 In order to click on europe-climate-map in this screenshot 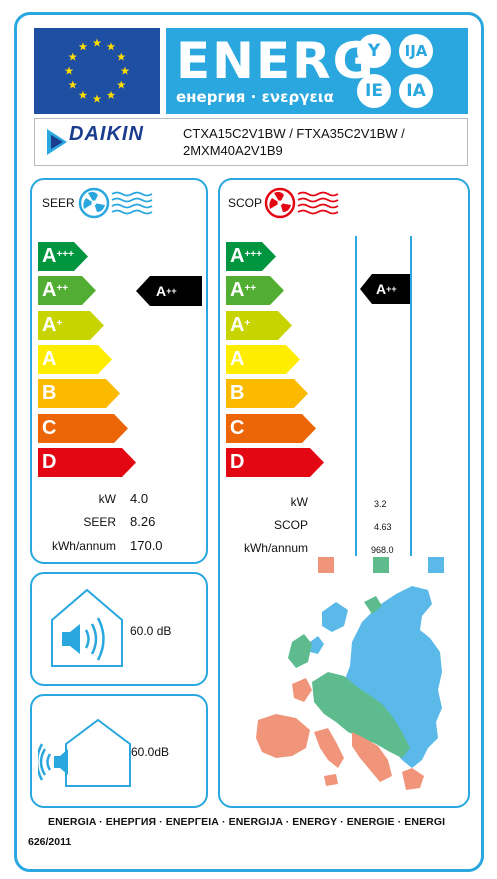, I will do `click(349, 688)`.